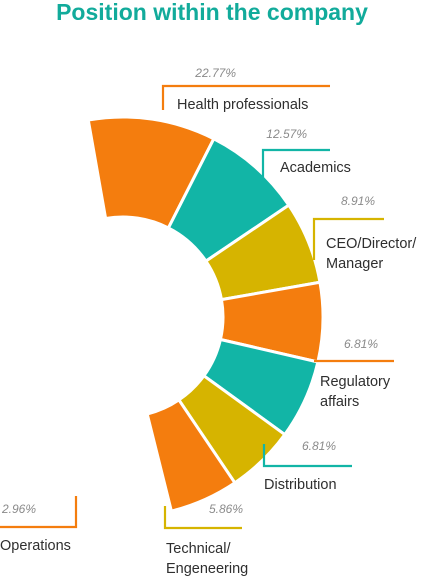  Describe the element at coordinates (371, 244) in the screenshot. I see `category-label-3-line-1: CEO/Director/` at that location.